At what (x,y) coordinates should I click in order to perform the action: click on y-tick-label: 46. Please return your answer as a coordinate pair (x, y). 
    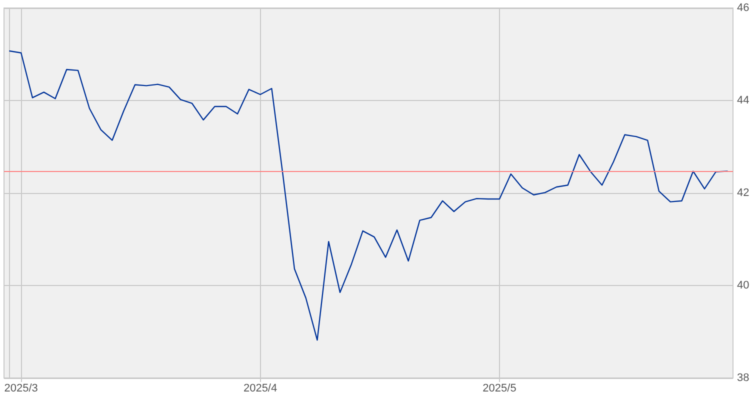
    Looking at the image, I should click on (743, 8).